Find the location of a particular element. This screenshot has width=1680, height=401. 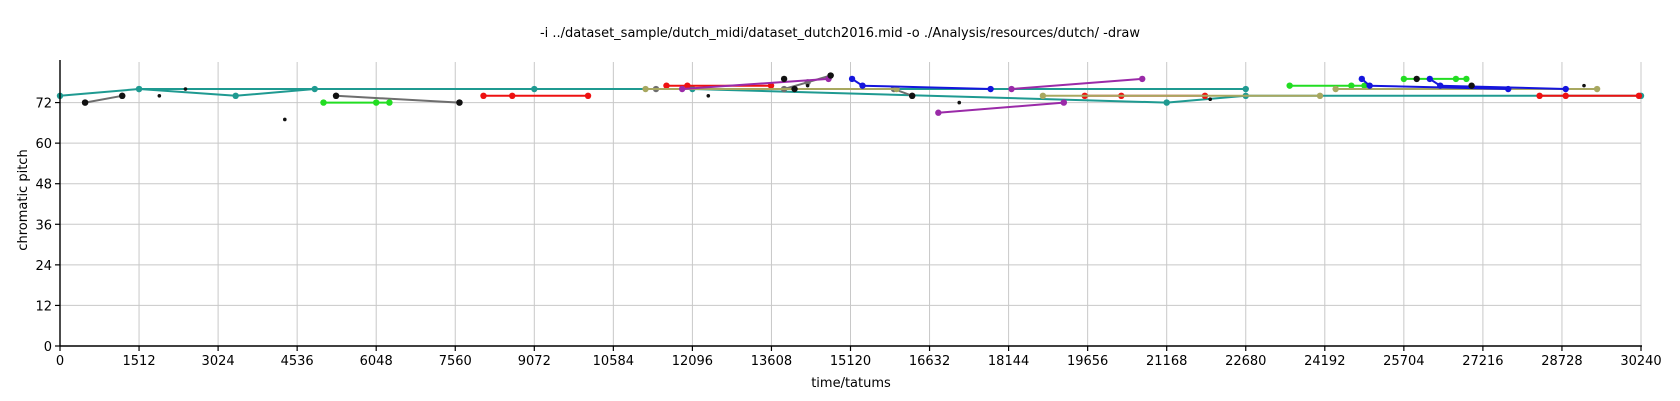

y-tick-label-3: 36 is located at coordinates (43, 225).